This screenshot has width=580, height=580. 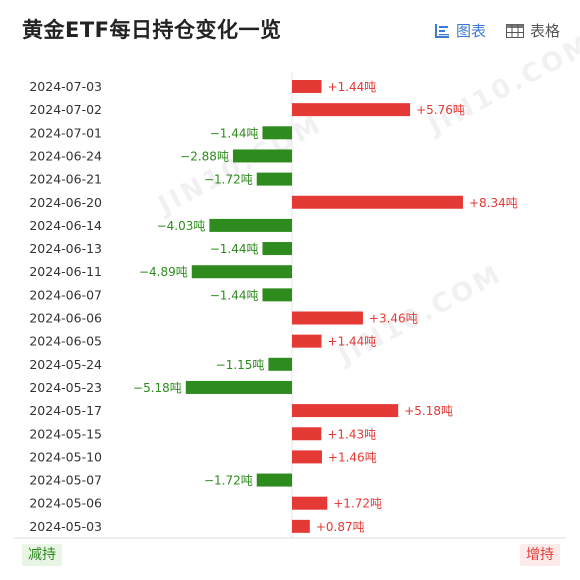 What do you see at coordinates (157, 388) in the screenshot?
I see `data-label: −5.18吨` at bounding box center [157, 388].